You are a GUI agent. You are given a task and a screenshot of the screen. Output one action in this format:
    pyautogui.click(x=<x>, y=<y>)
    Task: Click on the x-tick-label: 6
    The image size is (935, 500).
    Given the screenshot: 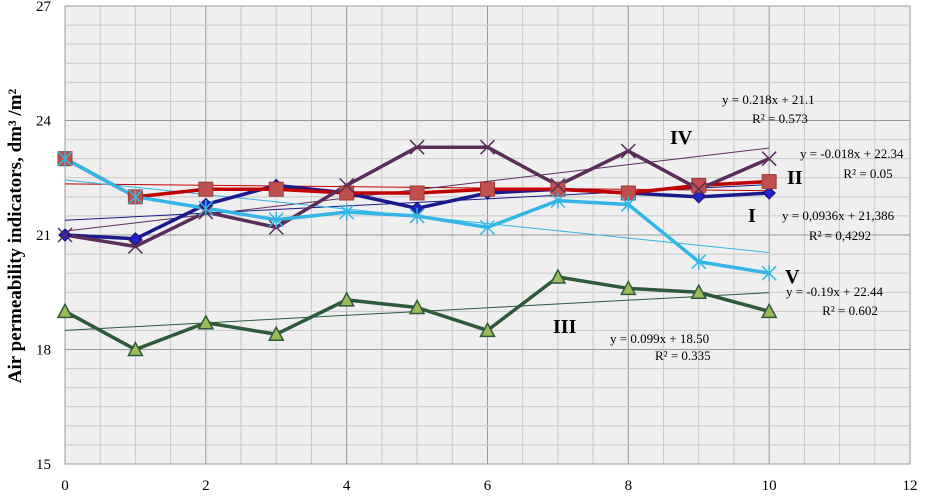 What is the action you would take?
    pyautogui.click(x=488, y=486)
    